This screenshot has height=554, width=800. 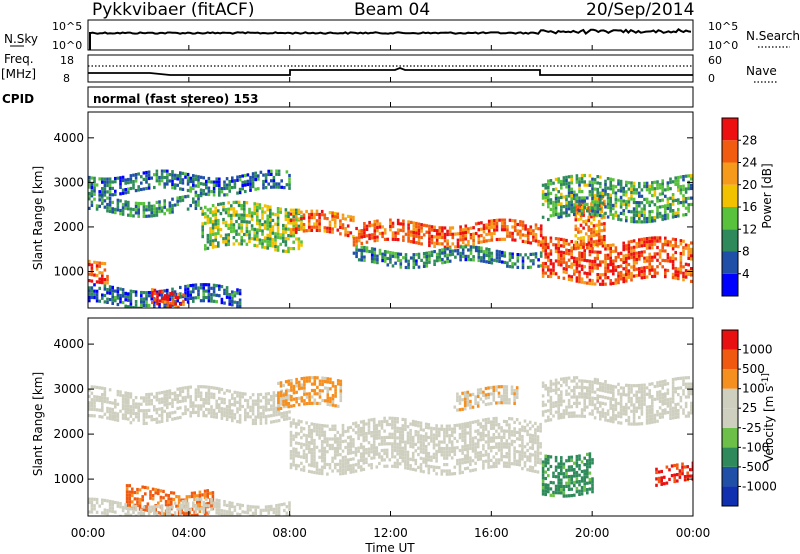 I want to click on colorbar-tick-label: 24, so click(x=749, y=163).